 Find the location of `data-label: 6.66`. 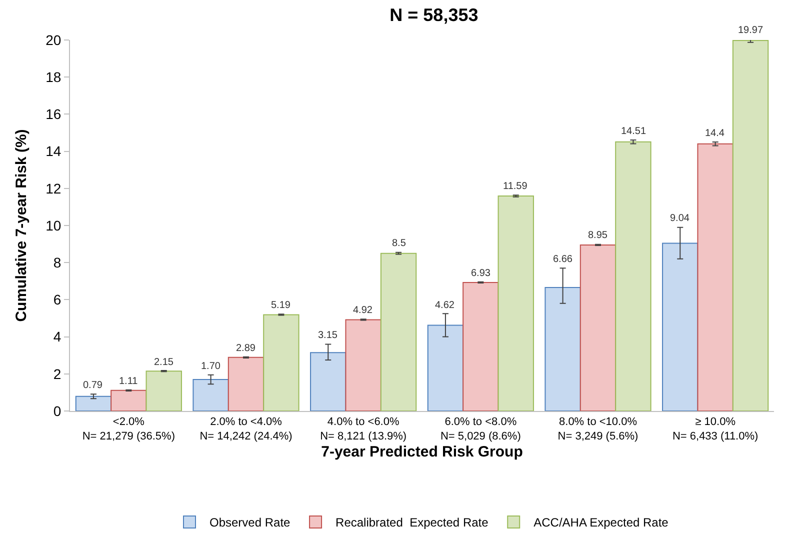

data-label: 6.66 is located at coordinates (563, 259).